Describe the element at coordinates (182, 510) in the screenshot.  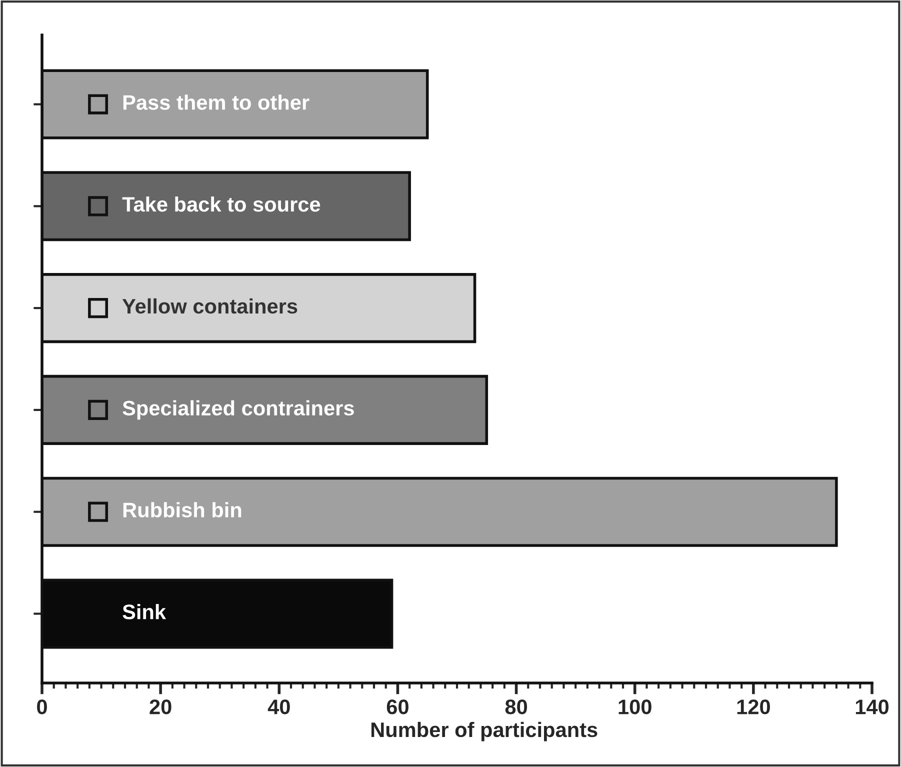
I see `y-tick-label: Rubbish bin` at that location.